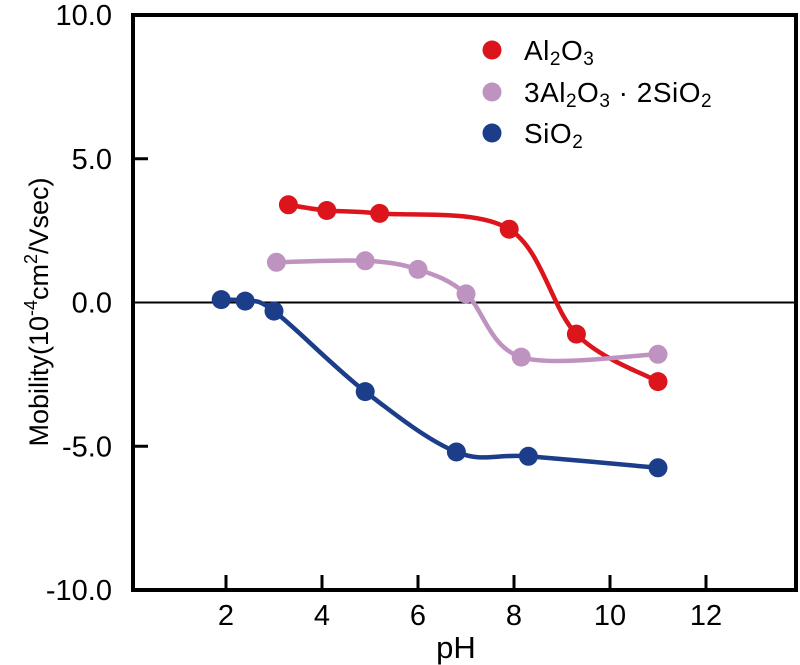 This screenshot has height=665, width=800. Describe the element at coordinates (559, 52) in the screenshot. I see `legend-label-series-0: Al2O3​` at that location.